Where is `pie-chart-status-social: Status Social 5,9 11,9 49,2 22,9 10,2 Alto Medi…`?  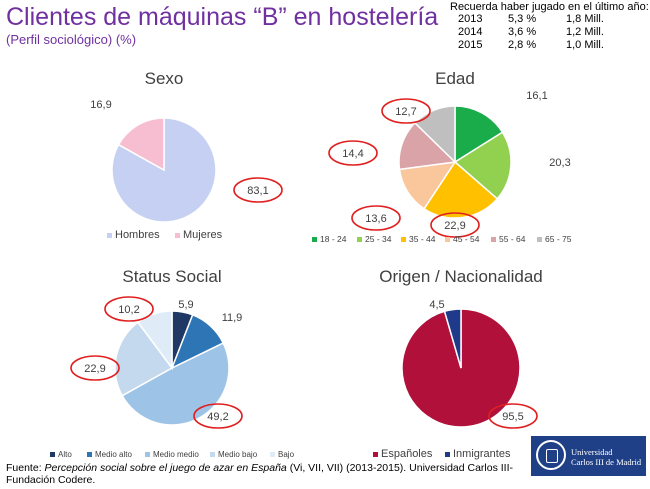
pie-chart-status-social: Status Social 5,9 11,9 49,2 22,9 10,2 Alto Medi… is located at coordinates (172, 363).